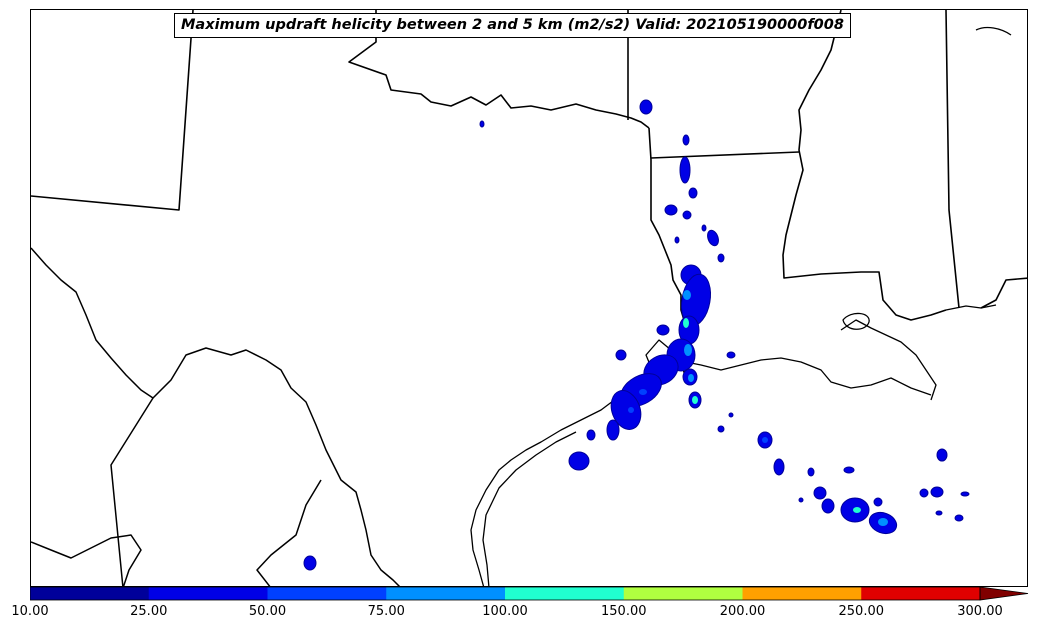  I want to click on colorbar-tick-label: 300.00, so click(980, 611).